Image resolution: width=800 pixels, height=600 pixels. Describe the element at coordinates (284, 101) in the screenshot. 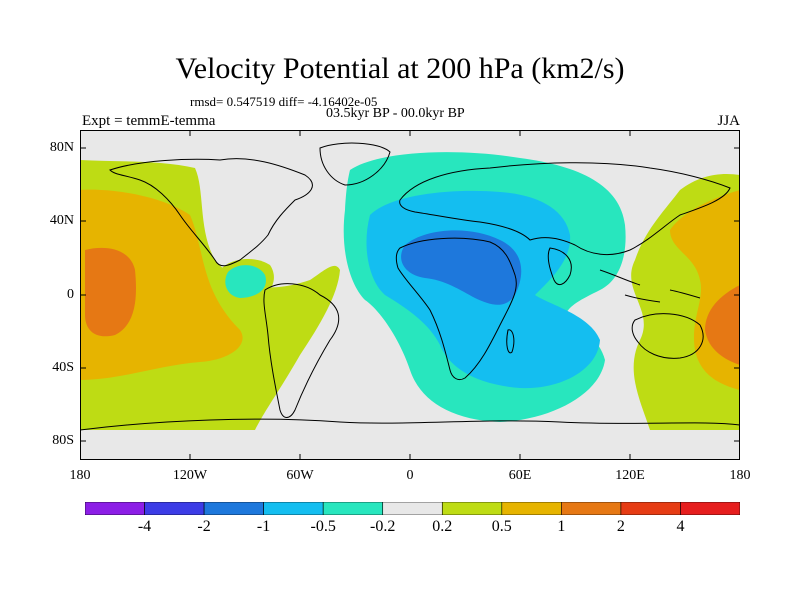

I see `statistics-subtitle: rmsd= 0.547519 diff= -4.16402e-05` at that location.